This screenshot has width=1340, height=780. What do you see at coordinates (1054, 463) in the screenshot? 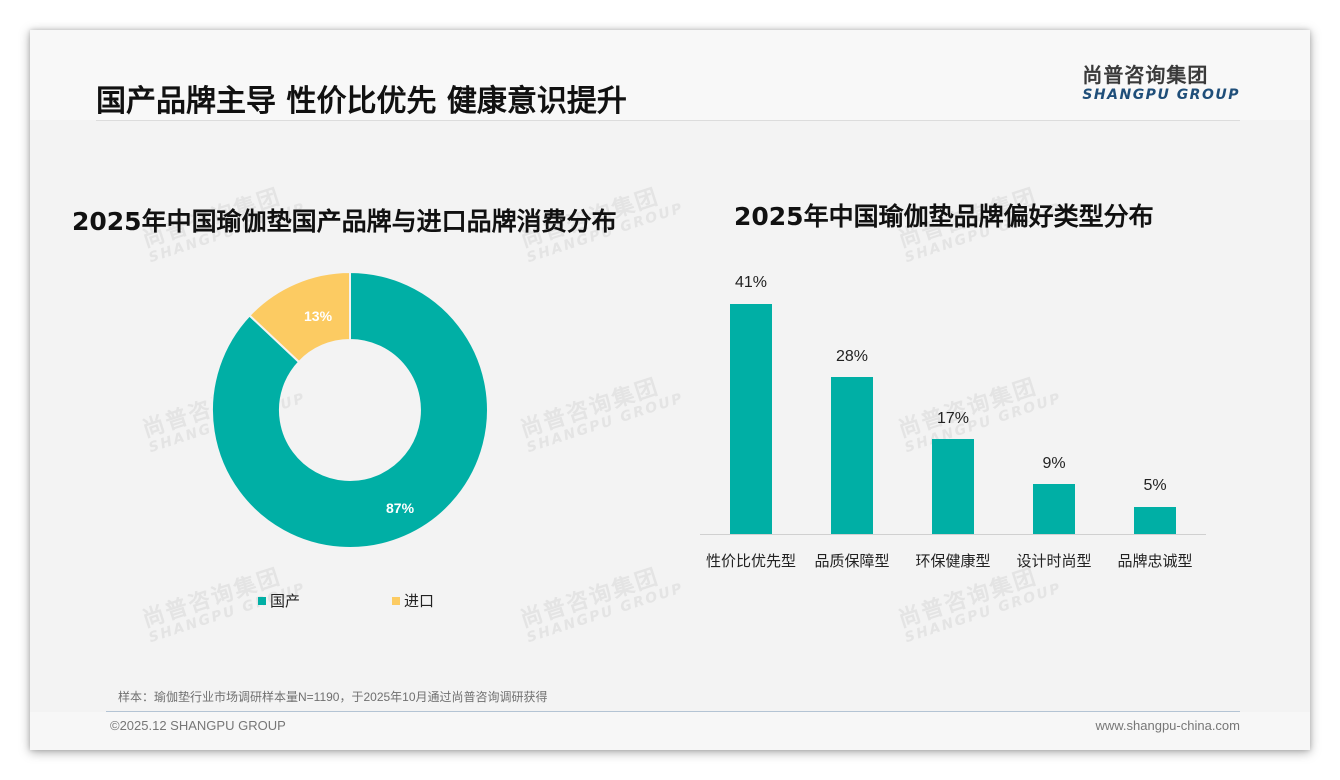
I see `bar-label: 9%` at bounding box center [1054, 463].